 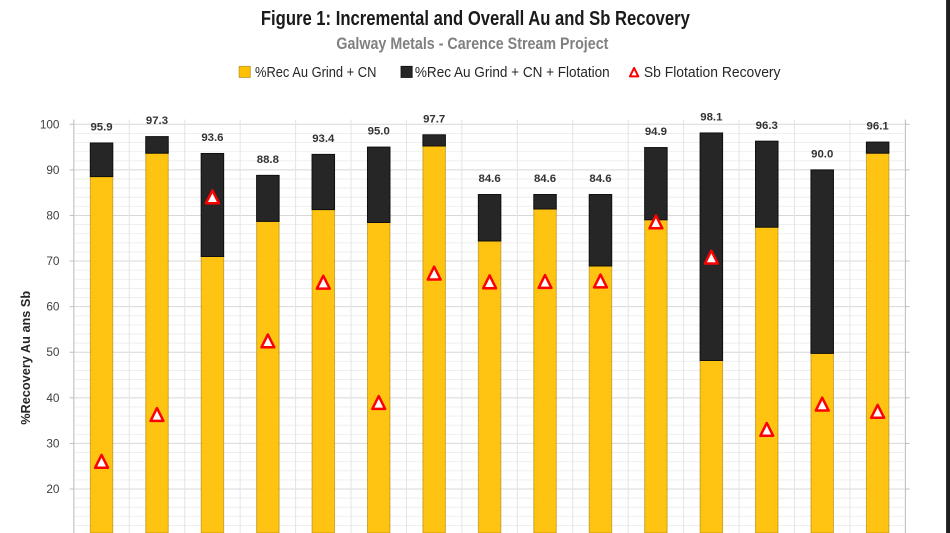 I want to click on svg-text: 40, so click(x=53, y=398).